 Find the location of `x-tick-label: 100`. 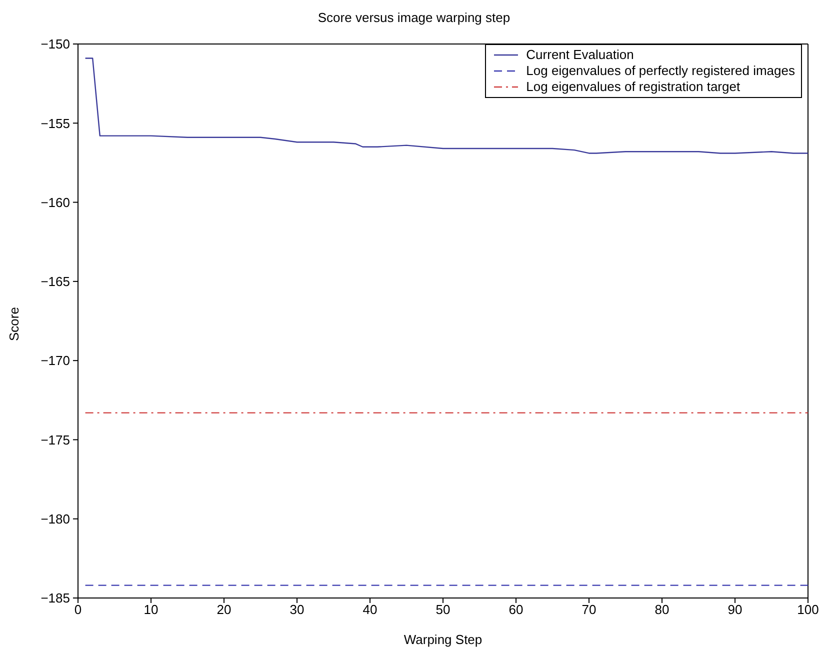

x-tick-label: 100 is located at coordinates (808, 610).